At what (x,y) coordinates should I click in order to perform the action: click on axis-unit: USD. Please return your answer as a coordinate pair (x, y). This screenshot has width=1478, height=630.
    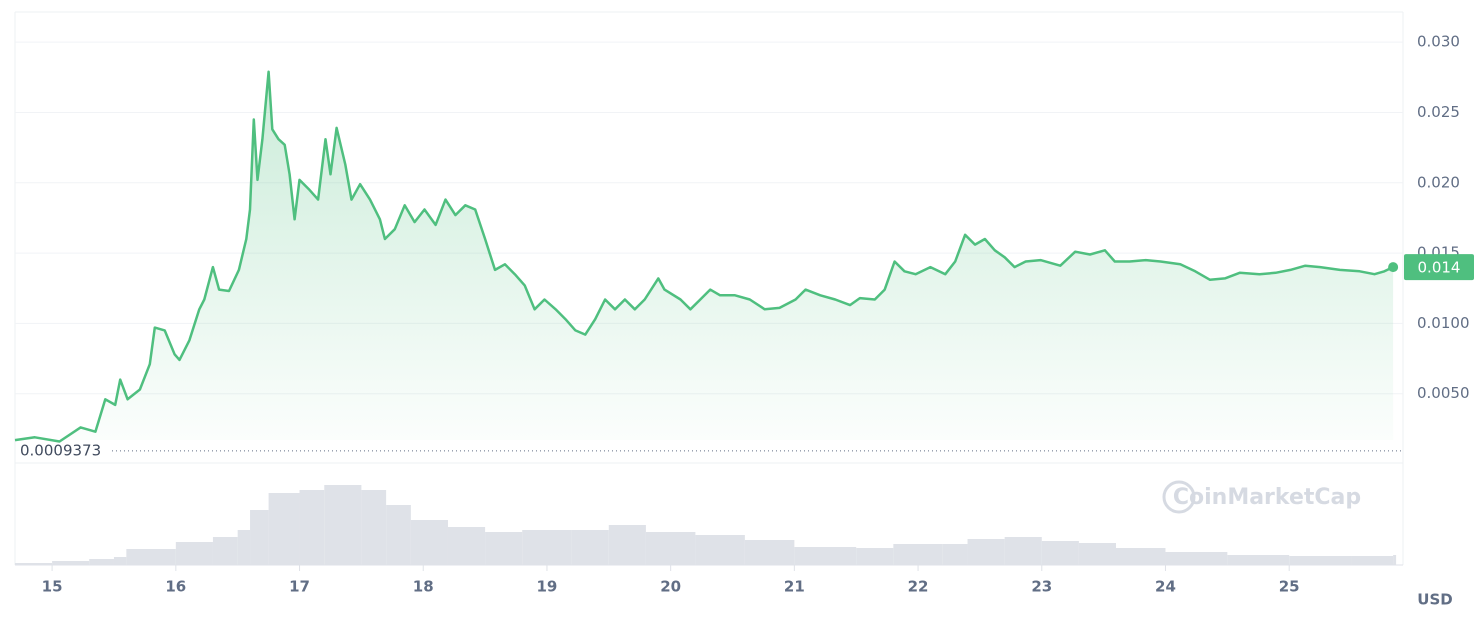
    Looking at the image, I should click on (1434, 600).